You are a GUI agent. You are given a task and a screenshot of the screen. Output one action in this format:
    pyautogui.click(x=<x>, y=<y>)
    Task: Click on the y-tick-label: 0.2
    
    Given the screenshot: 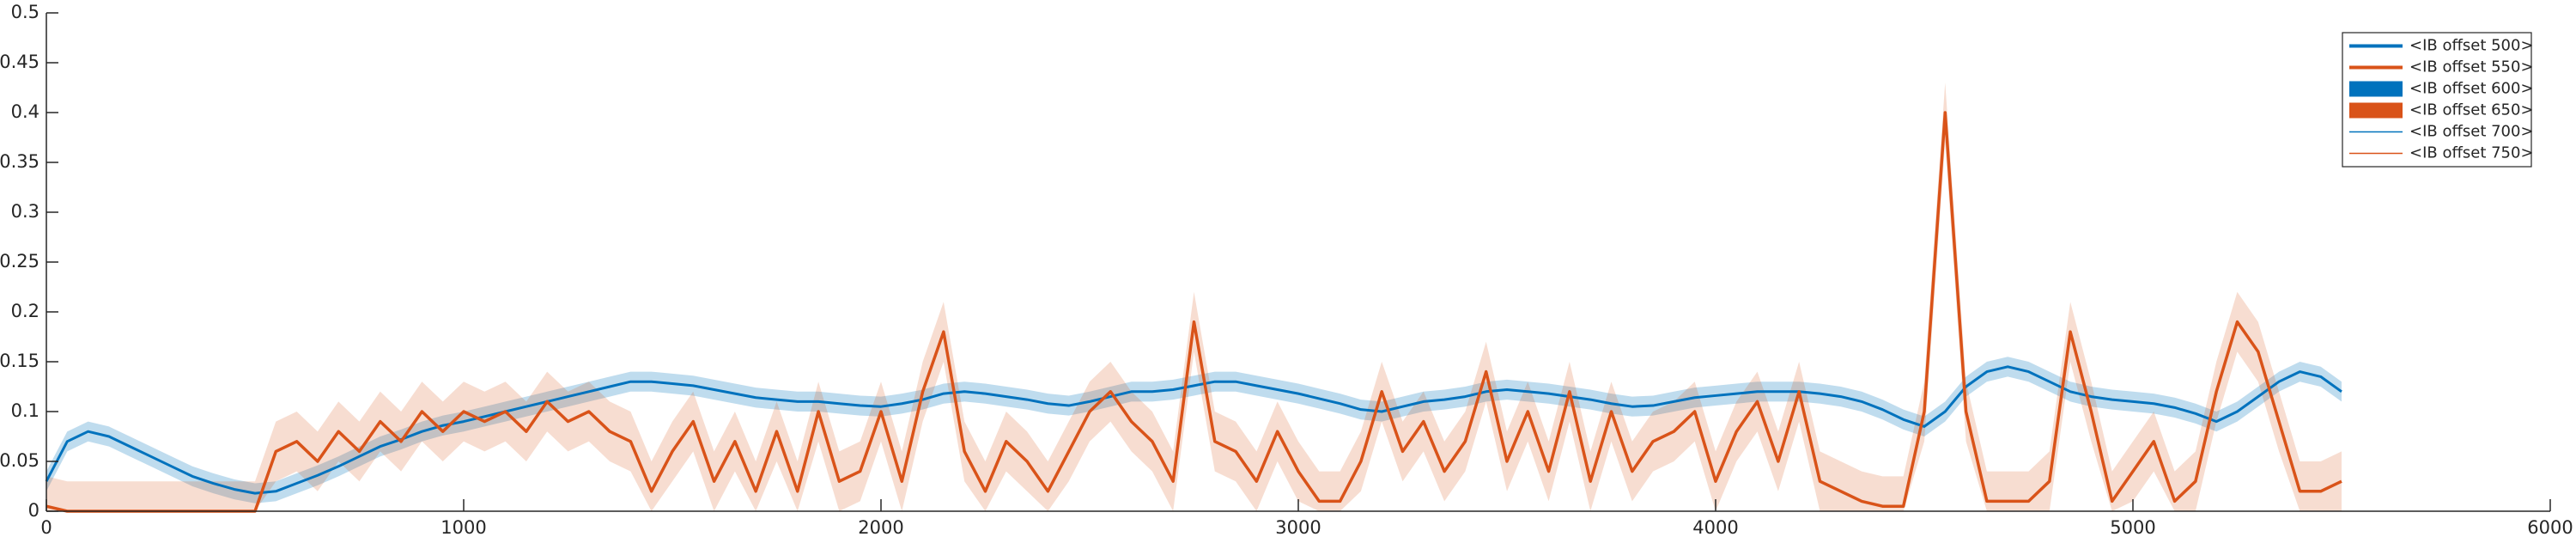 What is the action you would take?
    pyautogui.click(x=25, y=311)
    